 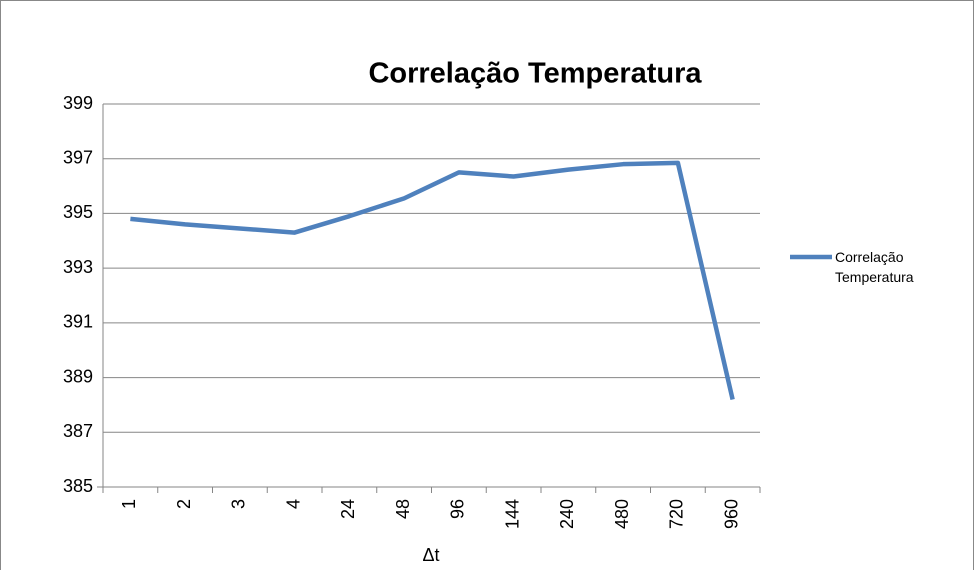 I want to click on x-tick-label: 4, so click(x=293, y=504).